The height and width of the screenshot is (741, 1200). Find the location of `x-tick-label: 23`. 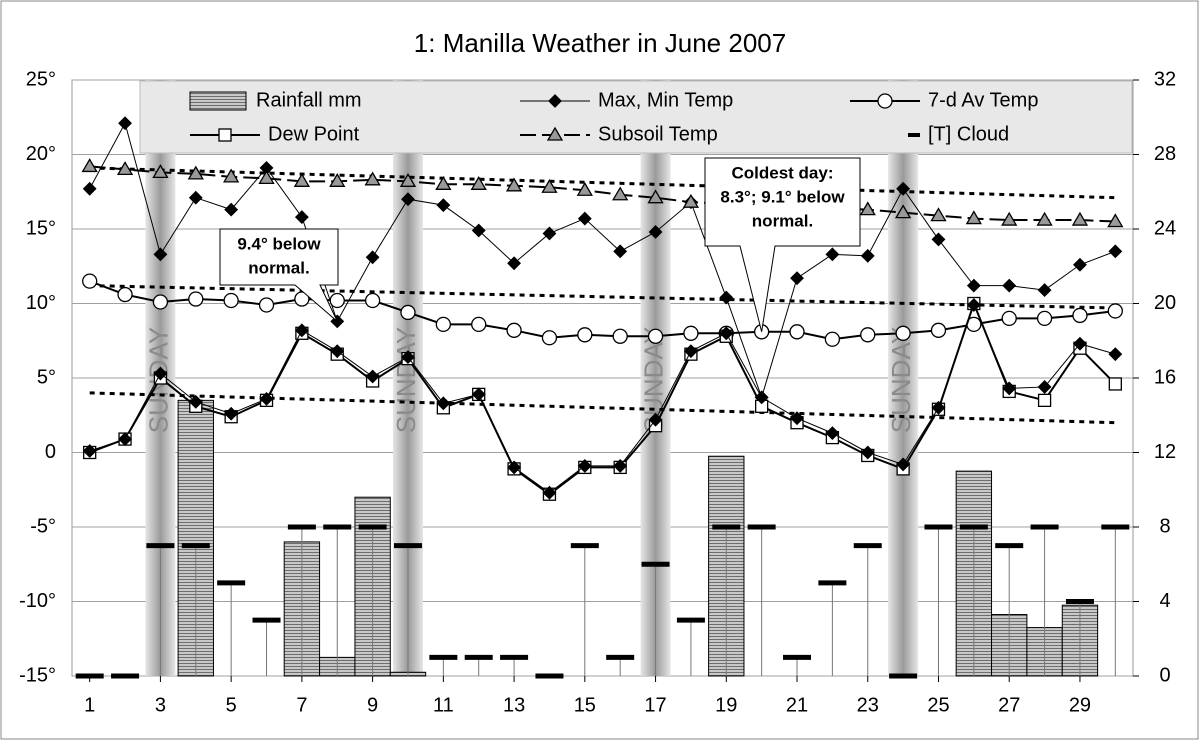

x-tick-label: 23 is located at coordinates (868, 705).